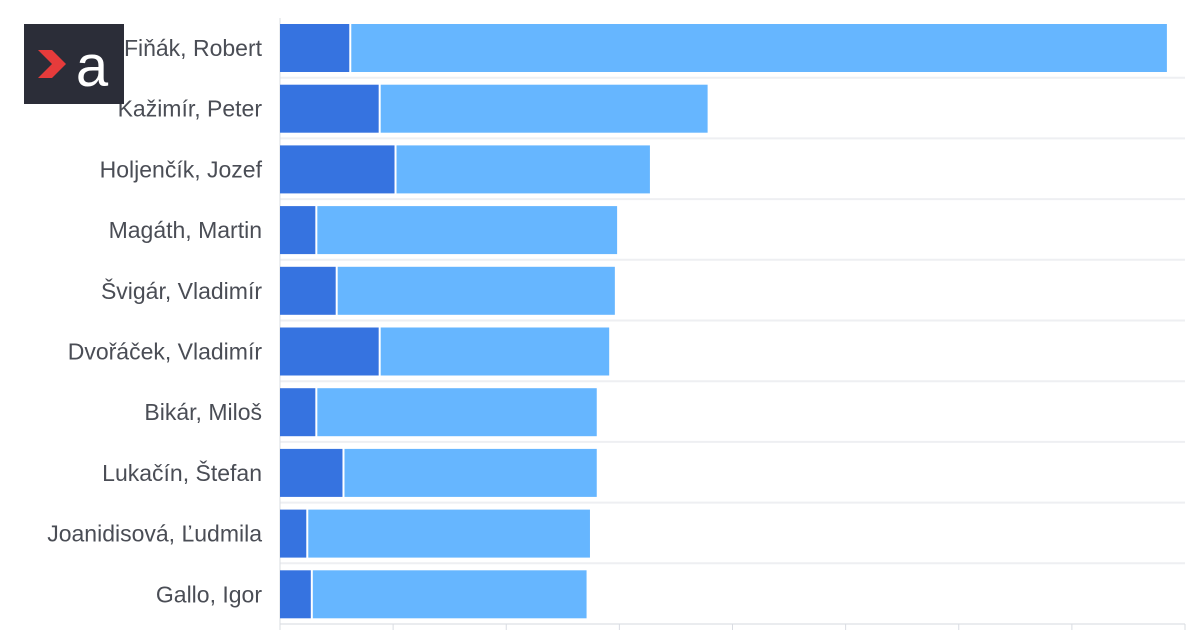  I want to click on category-label: Bikár, Miloš, so click(203, 412).